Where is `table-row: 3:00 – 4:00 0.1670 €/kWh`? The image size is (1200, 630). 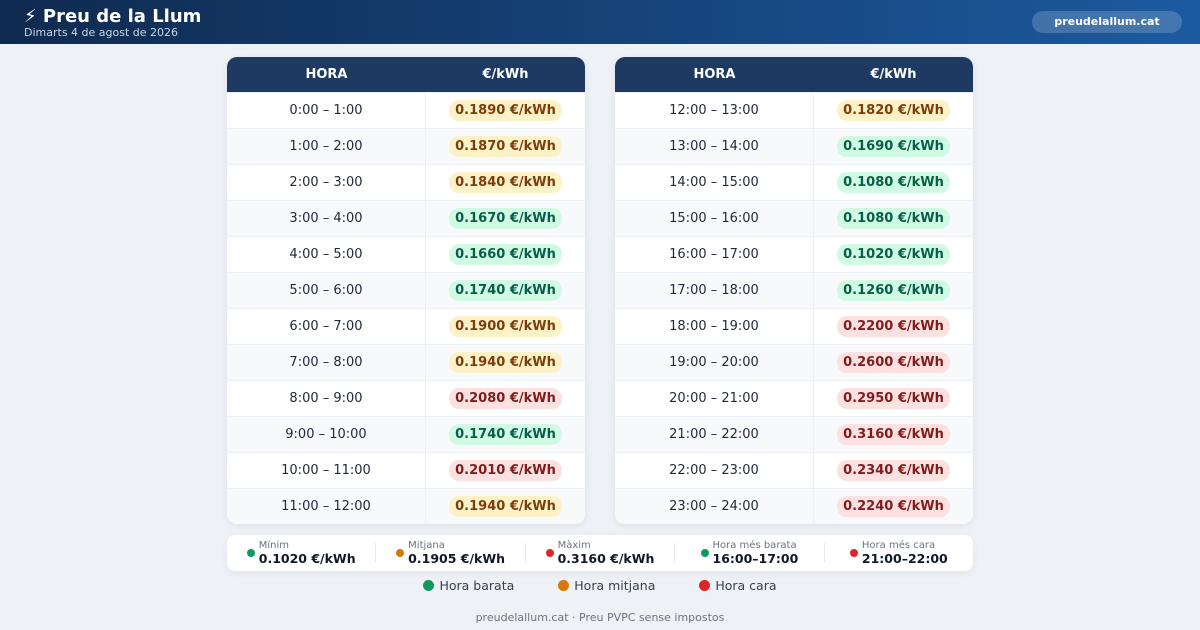
table-row: 3:00 – 4:00 0.1670 €/kWh is located at coordinates (406, 218).